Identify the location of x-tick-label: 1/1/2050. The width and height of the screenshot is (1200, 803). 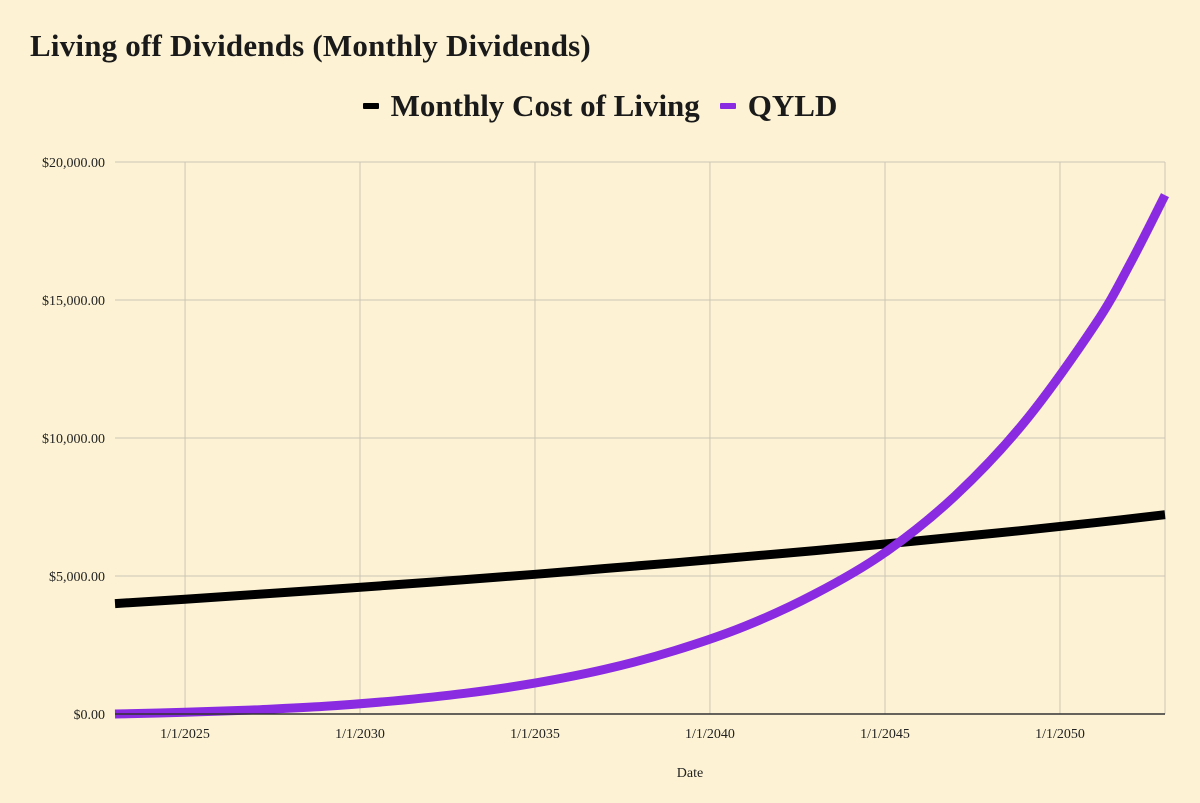
(1060, 734).